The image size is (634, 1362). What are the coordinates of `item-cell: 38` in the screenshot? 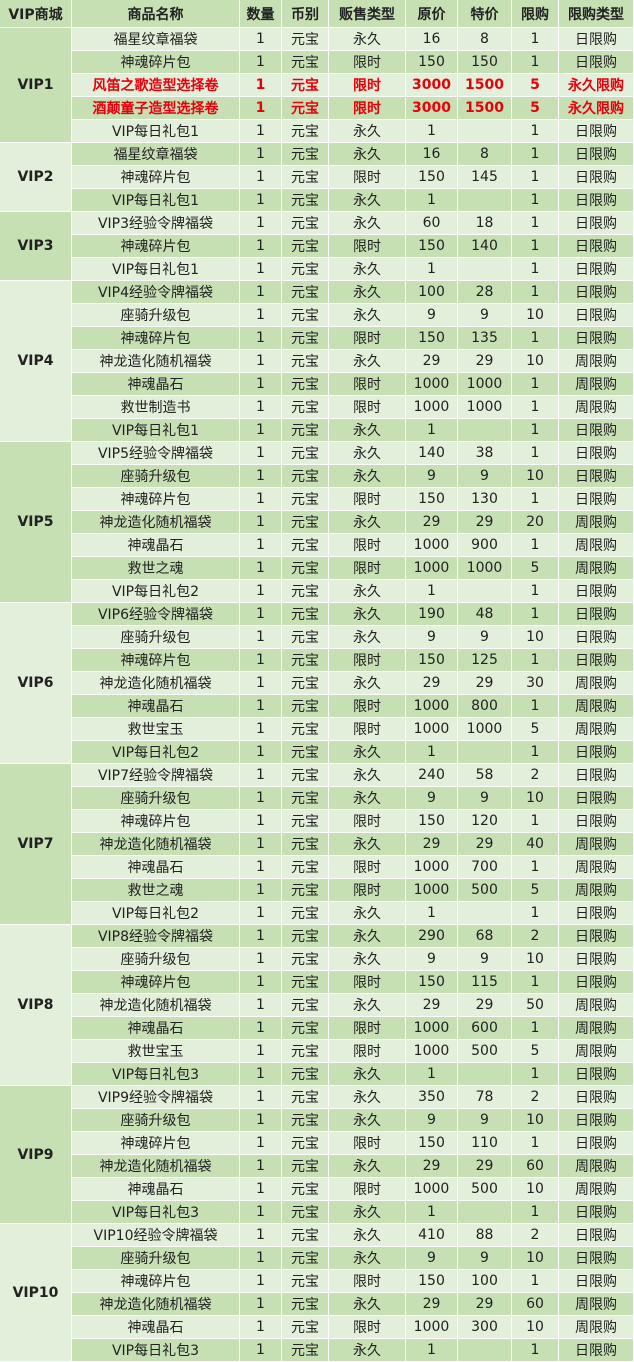 It's located at (485, 453).